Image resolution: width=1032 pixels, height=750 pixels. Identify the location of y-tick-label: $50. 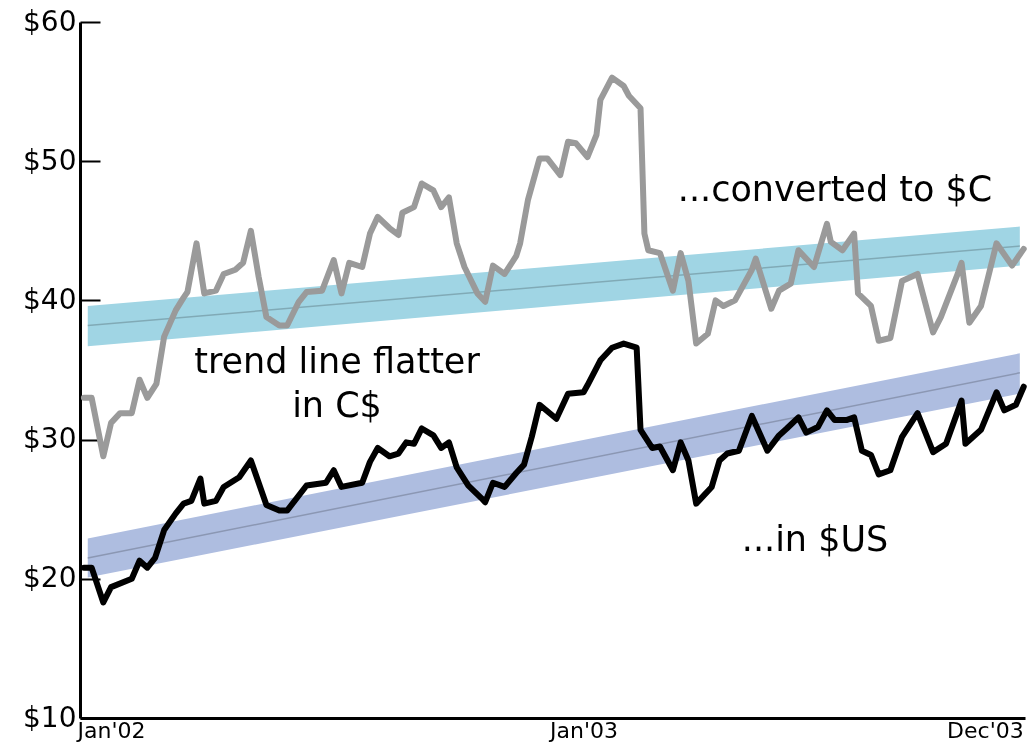
(50, 160).